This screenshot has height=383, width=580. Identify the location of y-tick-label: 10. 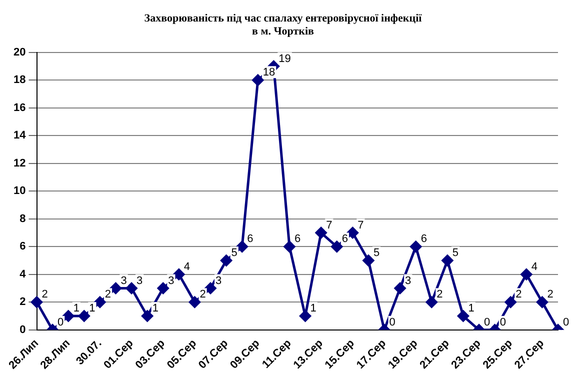
(20, 191).